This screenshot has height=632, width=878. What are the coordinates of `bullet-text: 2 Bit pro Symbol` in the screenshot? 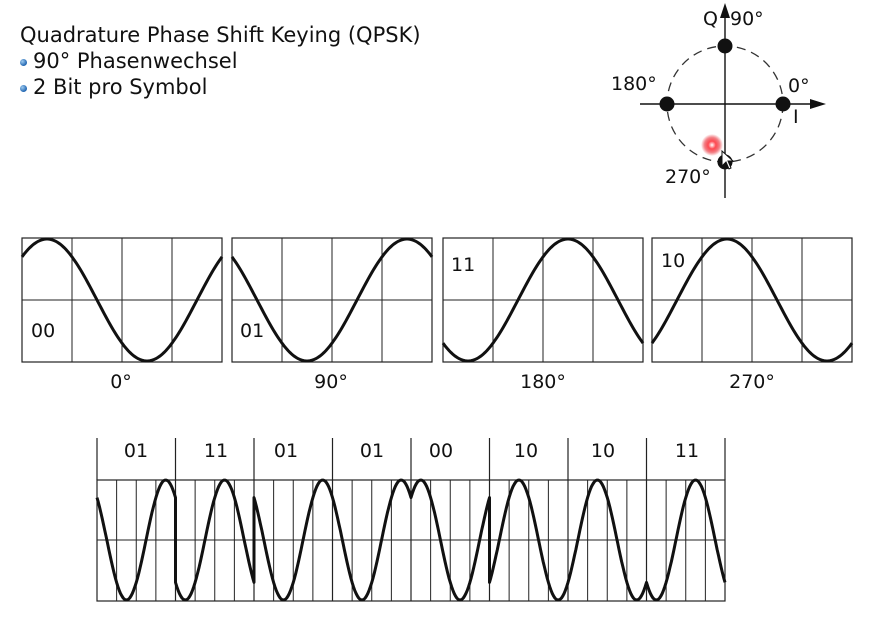 It's located at (120, 87).